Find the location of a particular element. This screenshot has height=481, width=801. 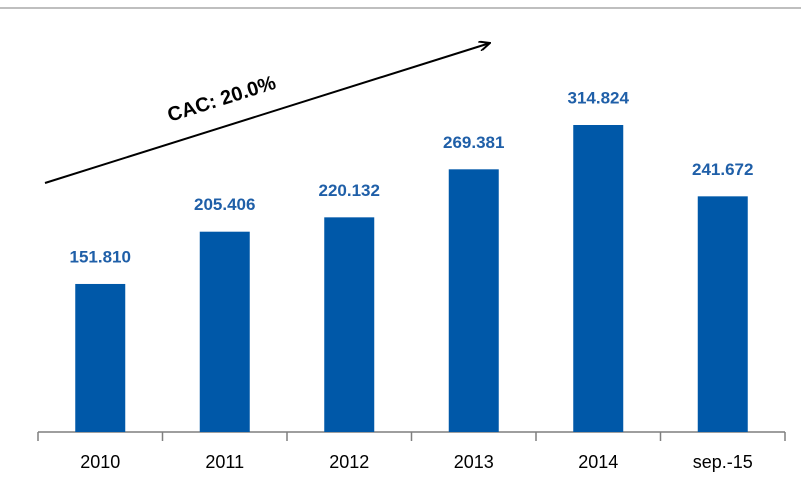

x-tick-label: 2014 is located at coordinates (598, 462).